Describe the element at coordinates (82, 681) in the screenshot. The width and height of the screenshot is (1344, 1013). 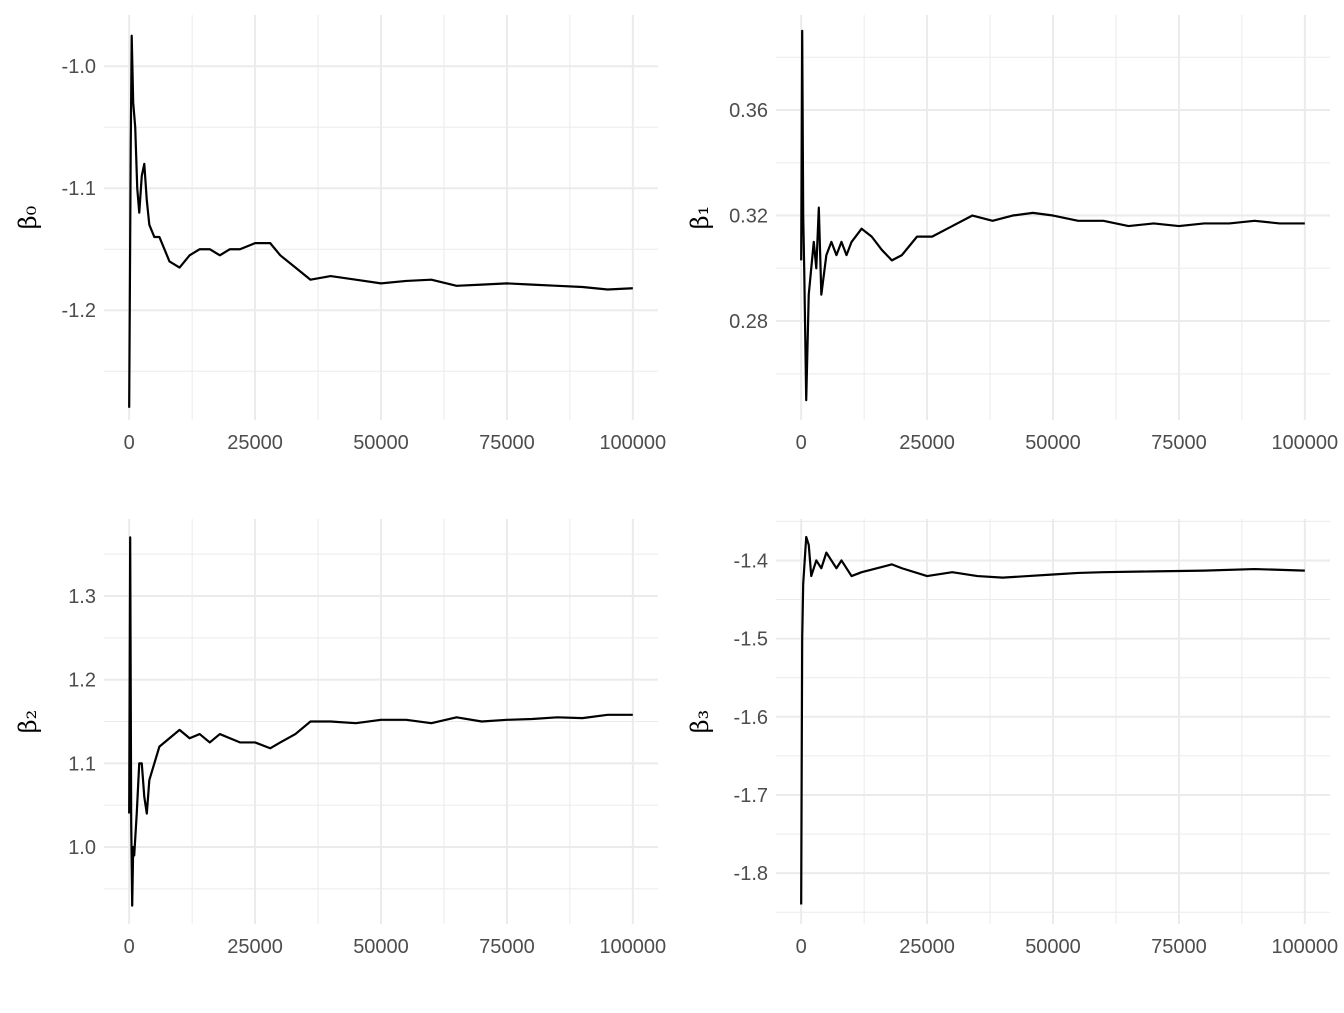
I see `y-tick-label: 1.2` at that location.